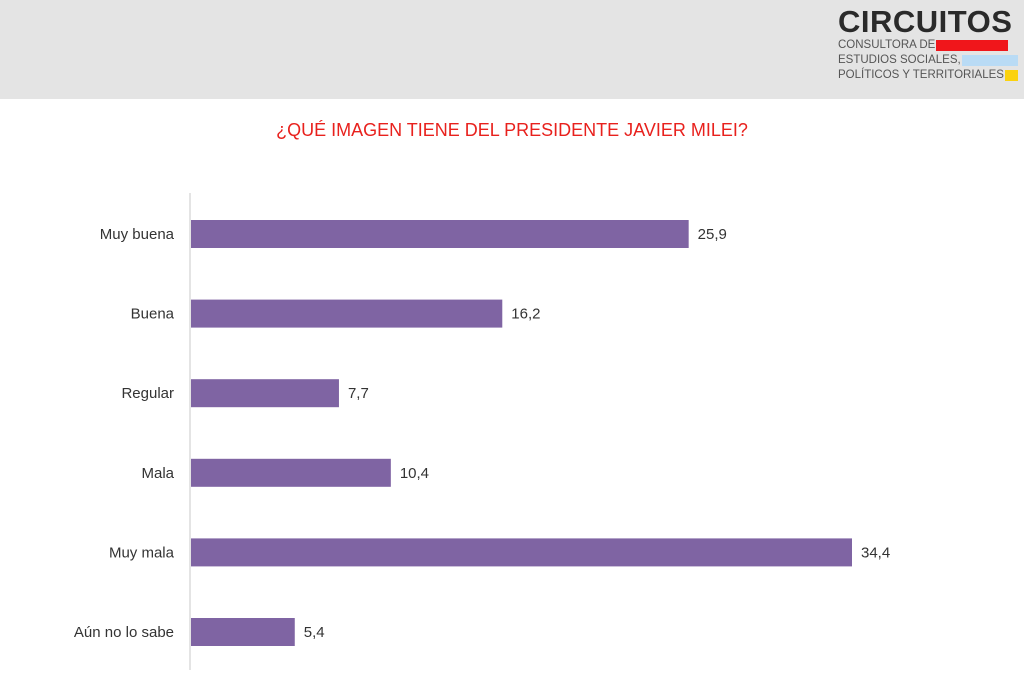 The width and height of the screenshot is (1024, 691). Describe the element at coordinates (314, 632) in the screenshot. I see `value-label: 5,4` at that location.